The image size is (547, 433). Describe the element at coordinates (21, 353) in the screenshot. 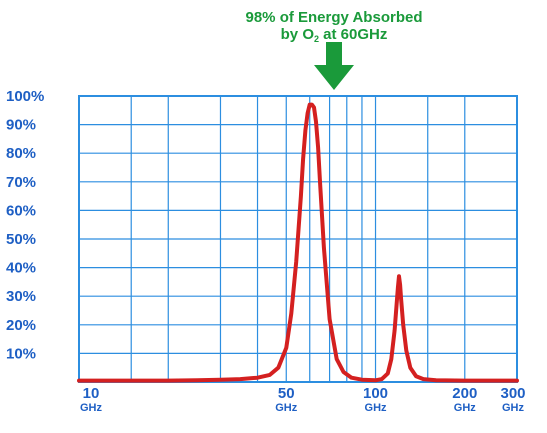

I see `y-tick-label: 10%` at that location.